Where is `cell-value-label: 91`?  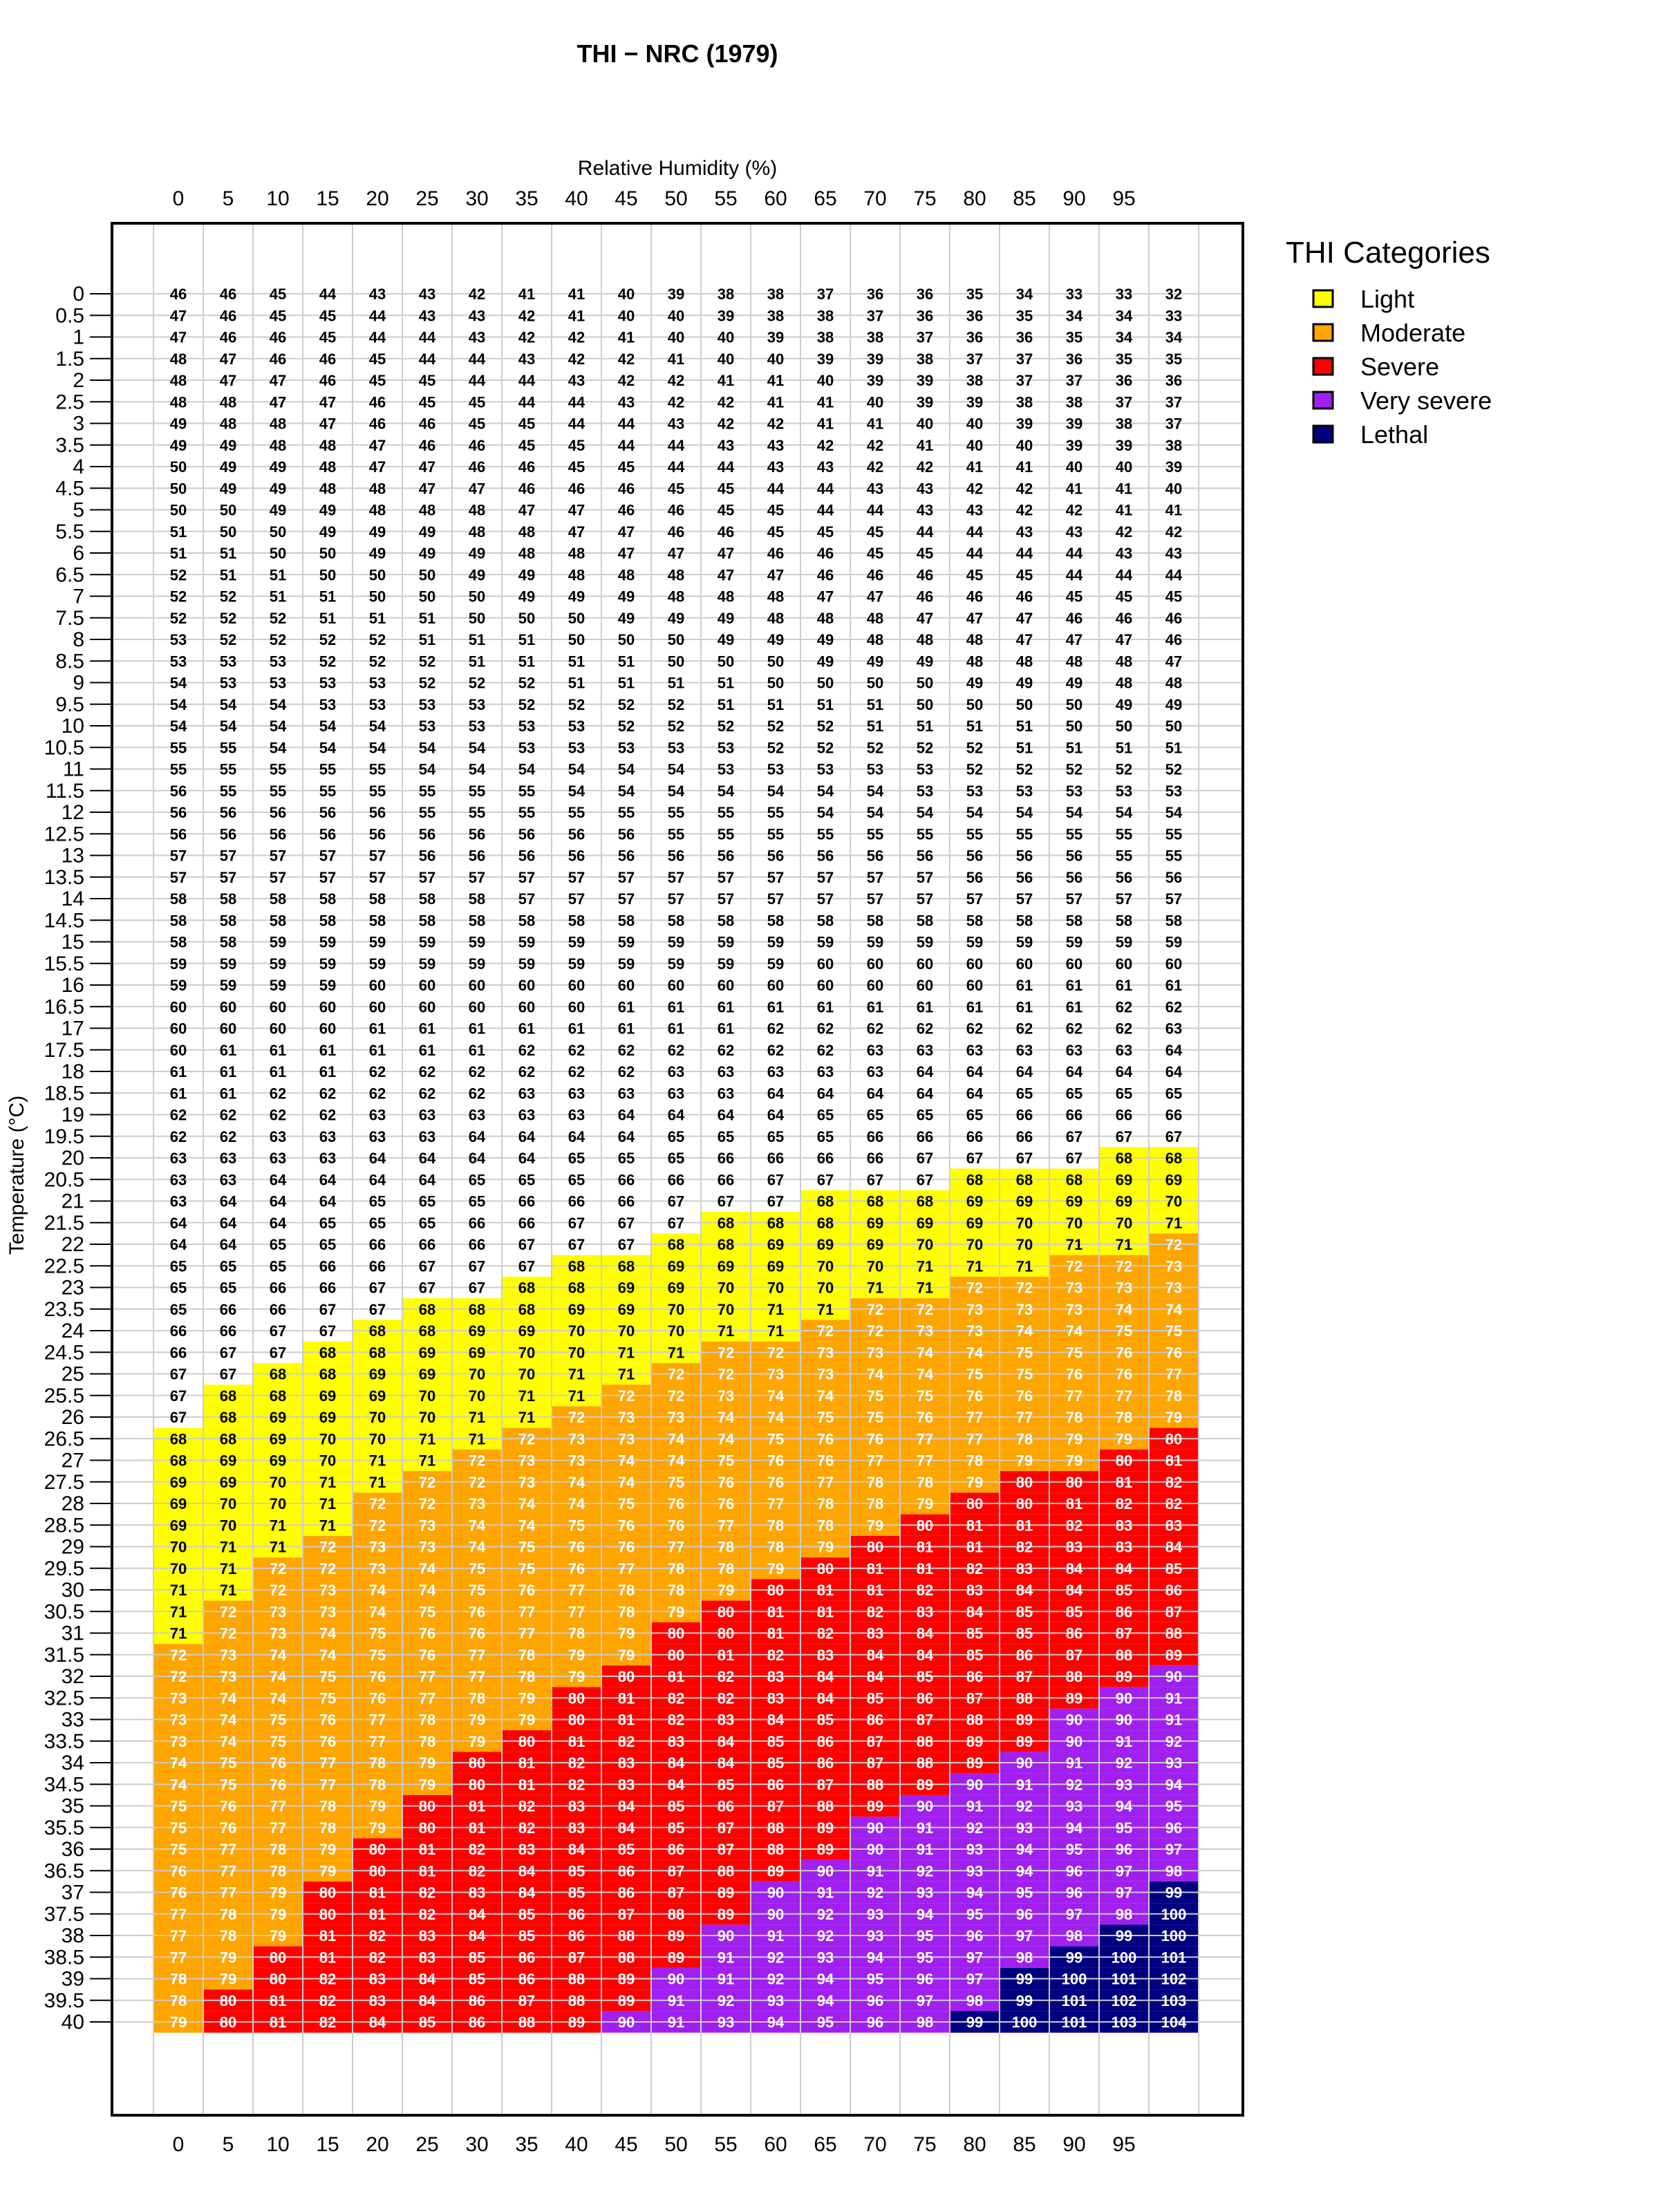
cell-value-label: 91 is located at coordinates (925, 1849).